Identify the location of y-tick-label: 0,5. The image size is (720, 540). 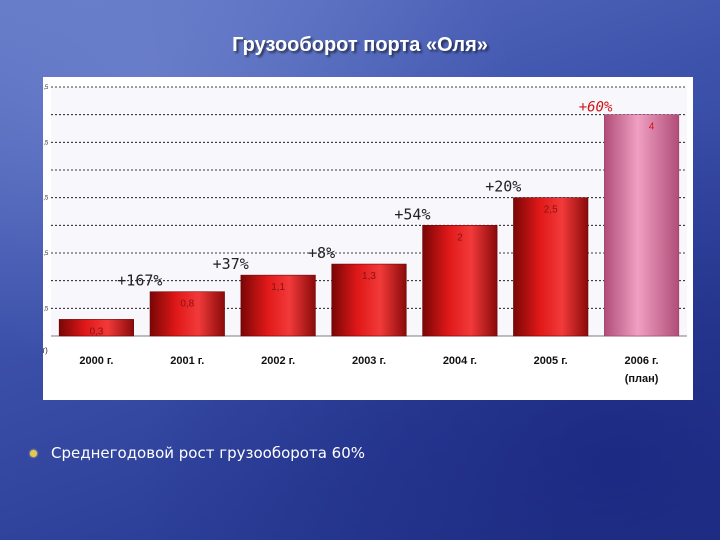
(46, 309).